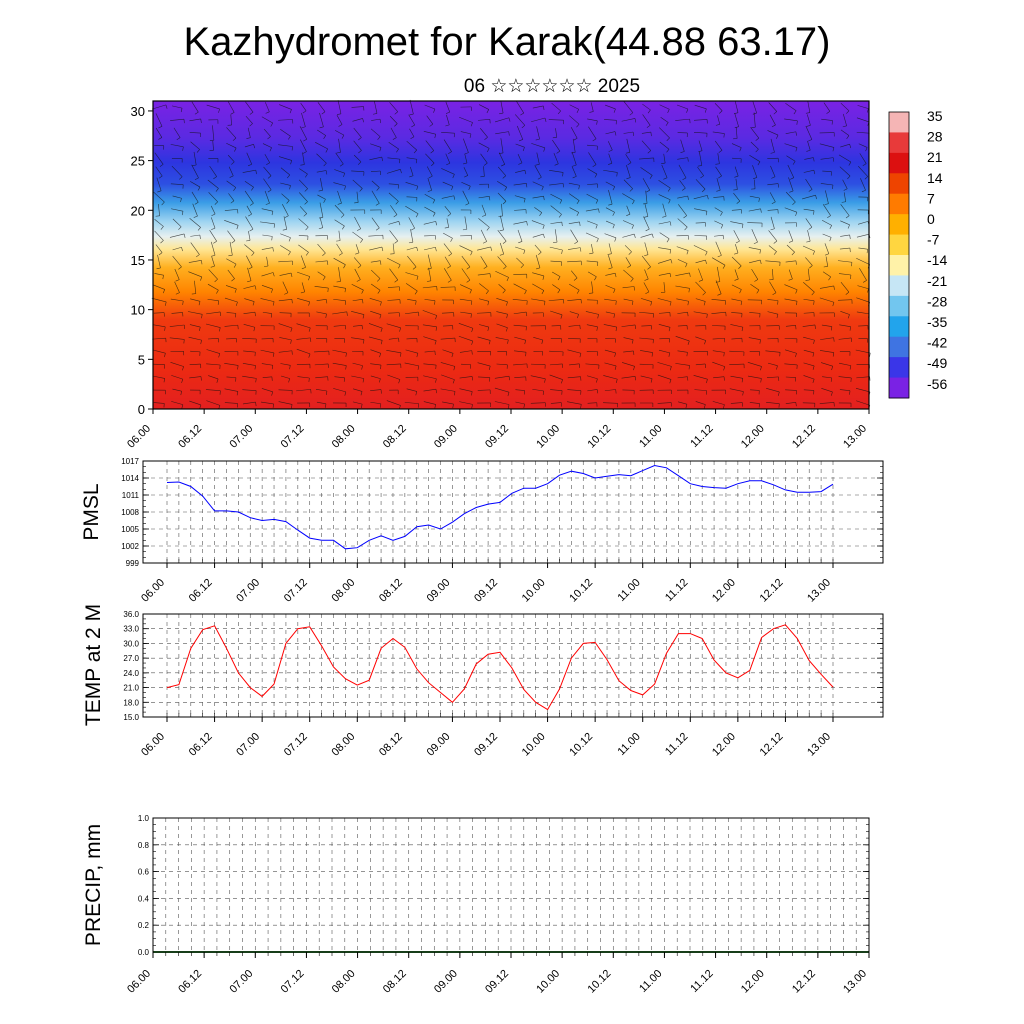 The width and height of the screenshot is (1024, 1024). Describe the element at coordinates (724, 591) in the screenshot. I see `x-tick-label: 12.00` at that location.